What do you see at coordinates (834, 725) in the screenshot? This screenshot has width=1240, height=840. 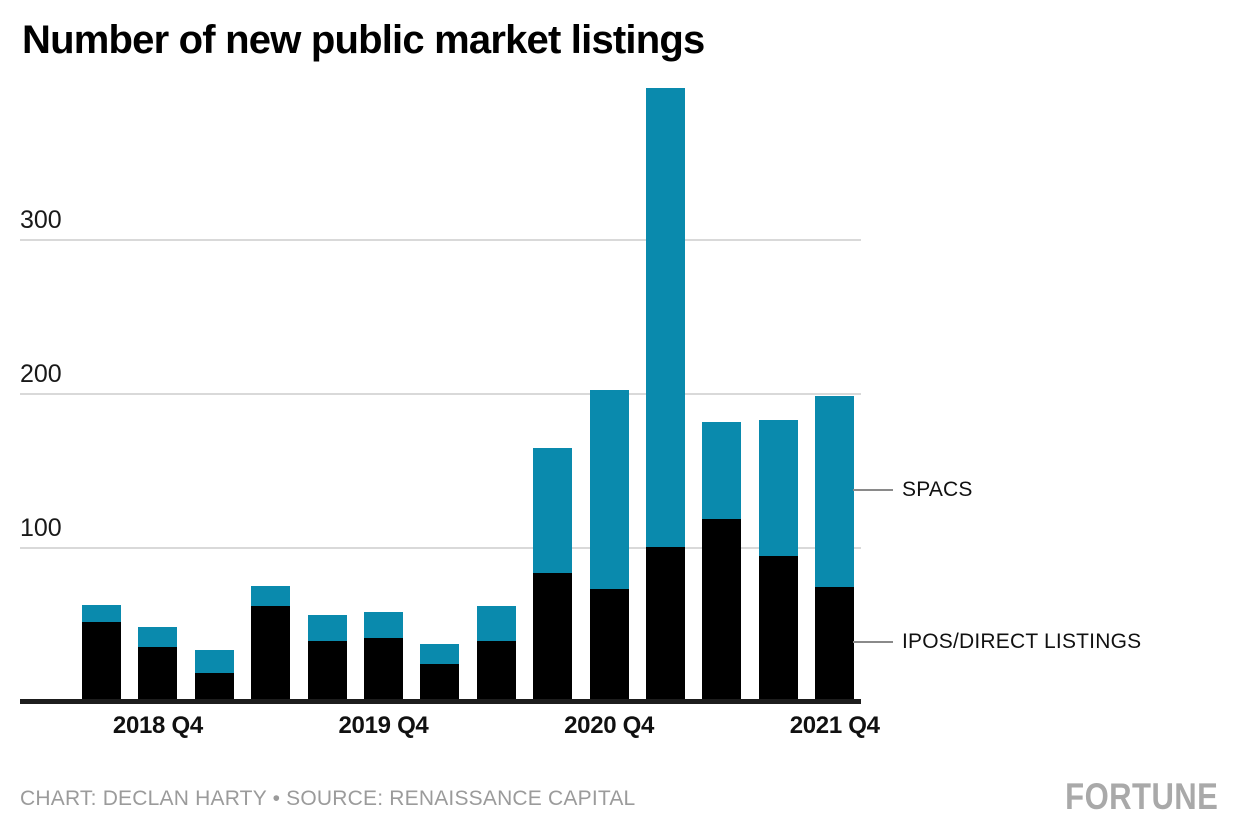 I see `x-tick-label-2021-q4: 2021 Q4` at bounding box center [834, 725].